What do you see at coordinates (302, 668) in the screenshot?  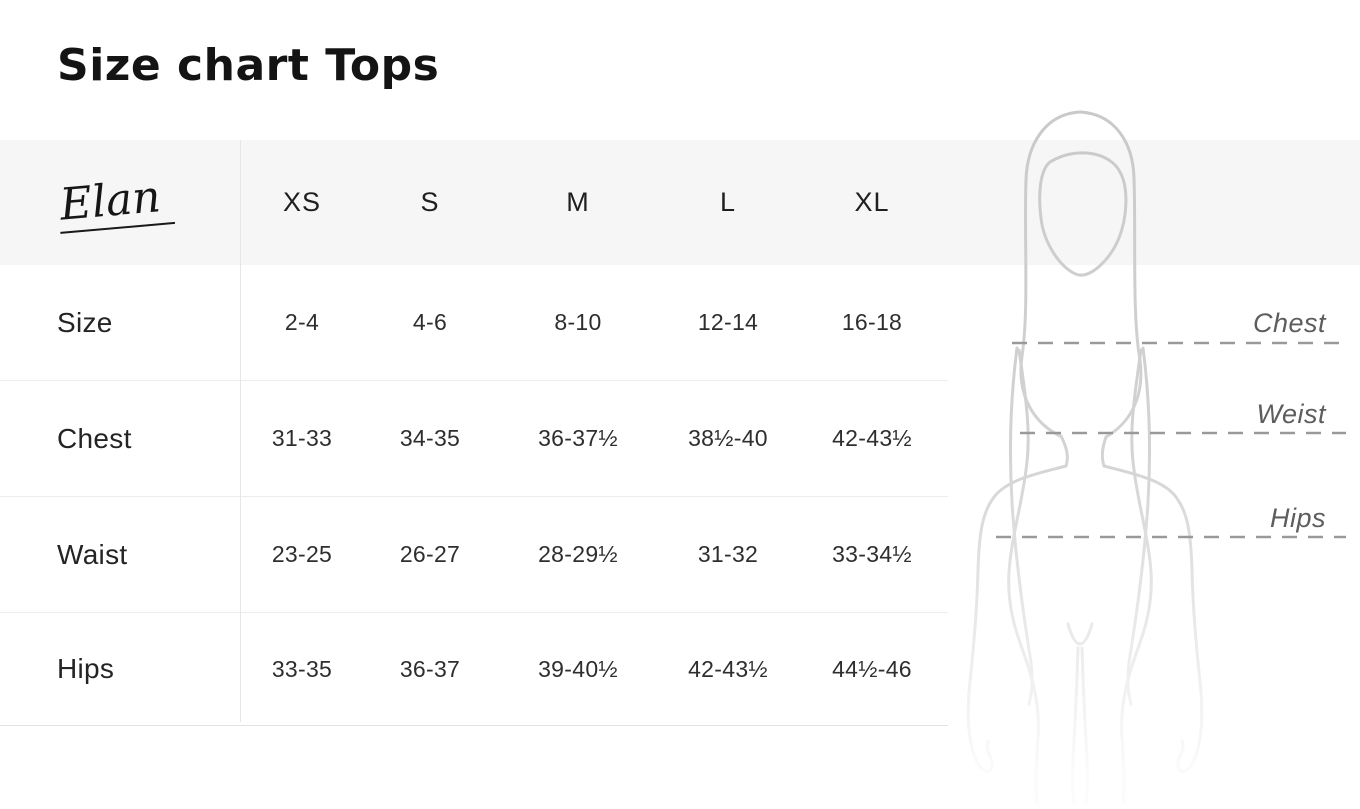 I see `hips-xs: 33-35` at bounding box center [302, 668].